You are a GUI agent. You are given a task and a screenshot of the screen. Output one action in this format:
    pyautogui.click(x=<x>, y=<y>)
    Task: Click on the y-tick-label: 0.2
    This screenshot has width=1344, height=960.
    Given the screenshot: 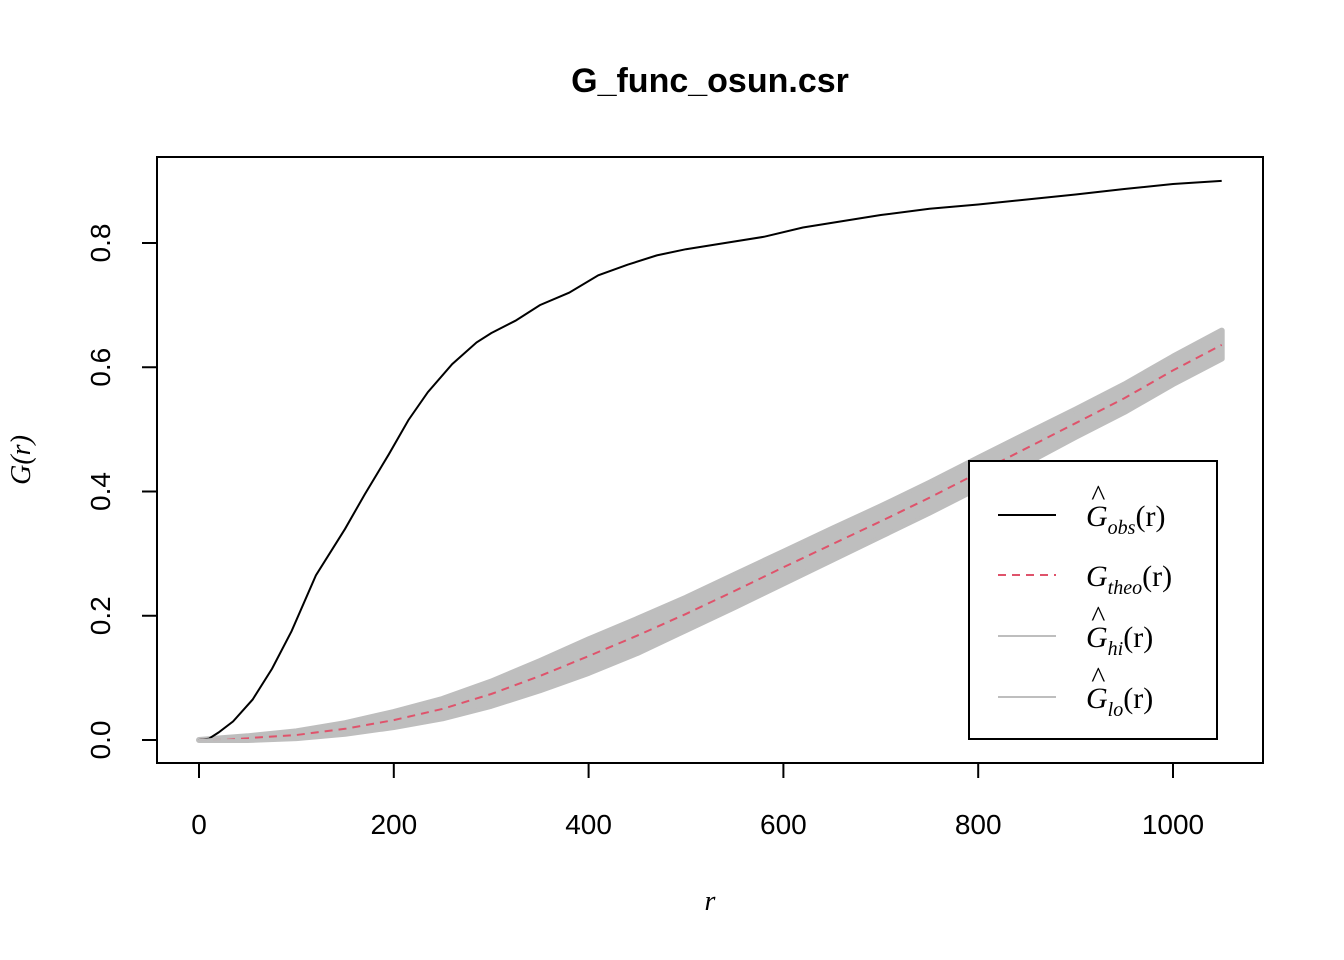 What is the action you would take?
    pyautogui.click(x=100, y=615)
    